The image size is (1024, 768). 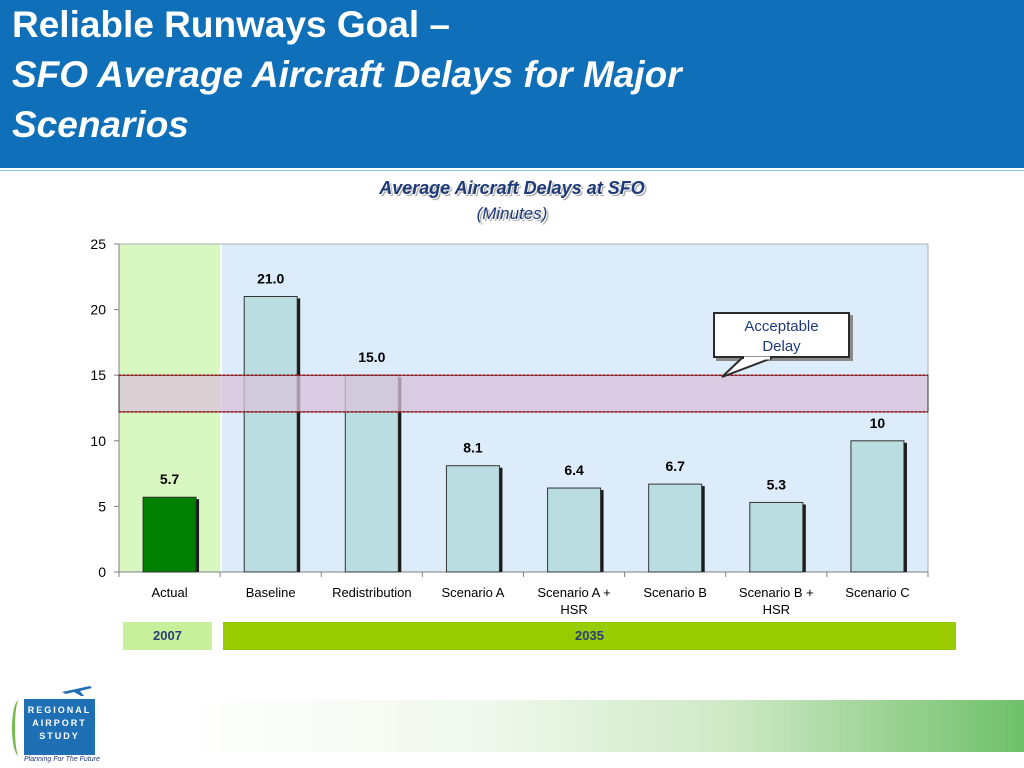 I want to click on data-label: 10, so click(x=878, y=423).